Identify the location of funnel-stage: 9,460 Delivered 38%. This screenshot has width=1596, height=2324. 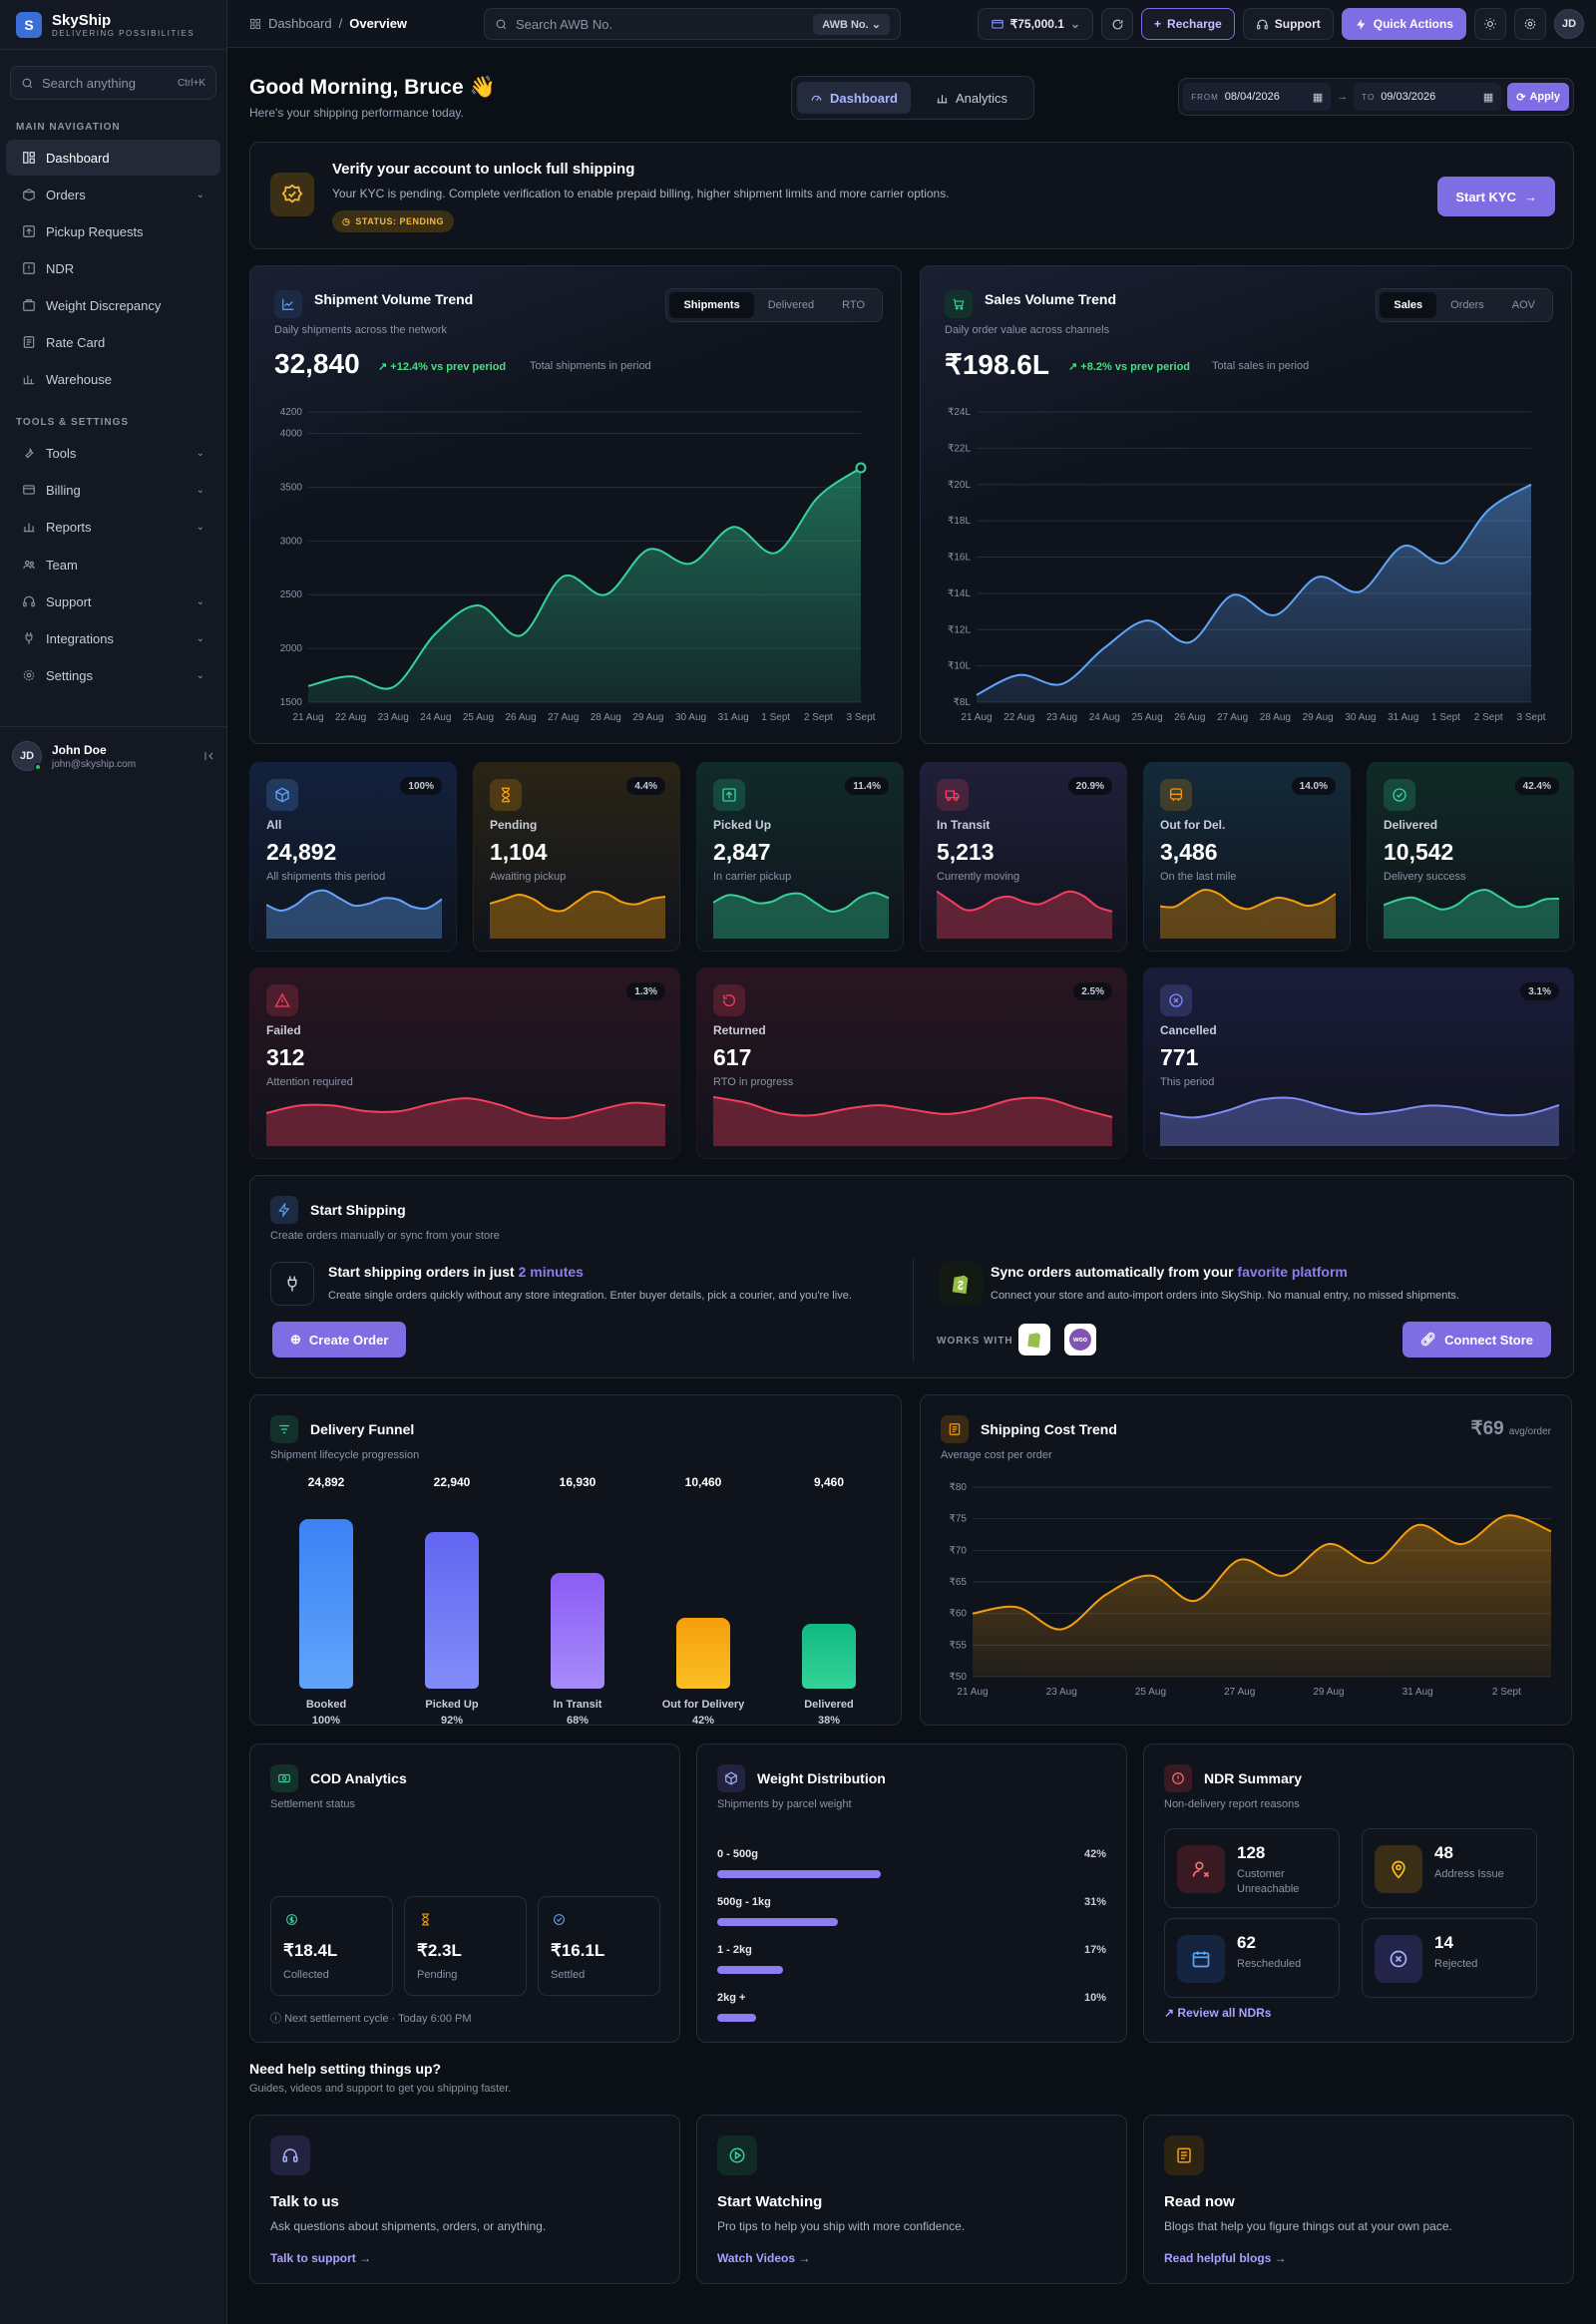
(829, 1601).